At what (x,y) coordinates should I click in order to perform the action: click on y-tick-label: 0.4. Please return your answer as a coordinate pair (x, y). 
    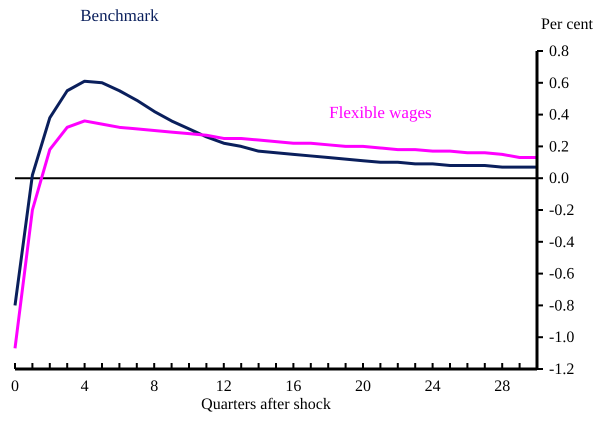
    Looking at the image, I should click on (559, 115).